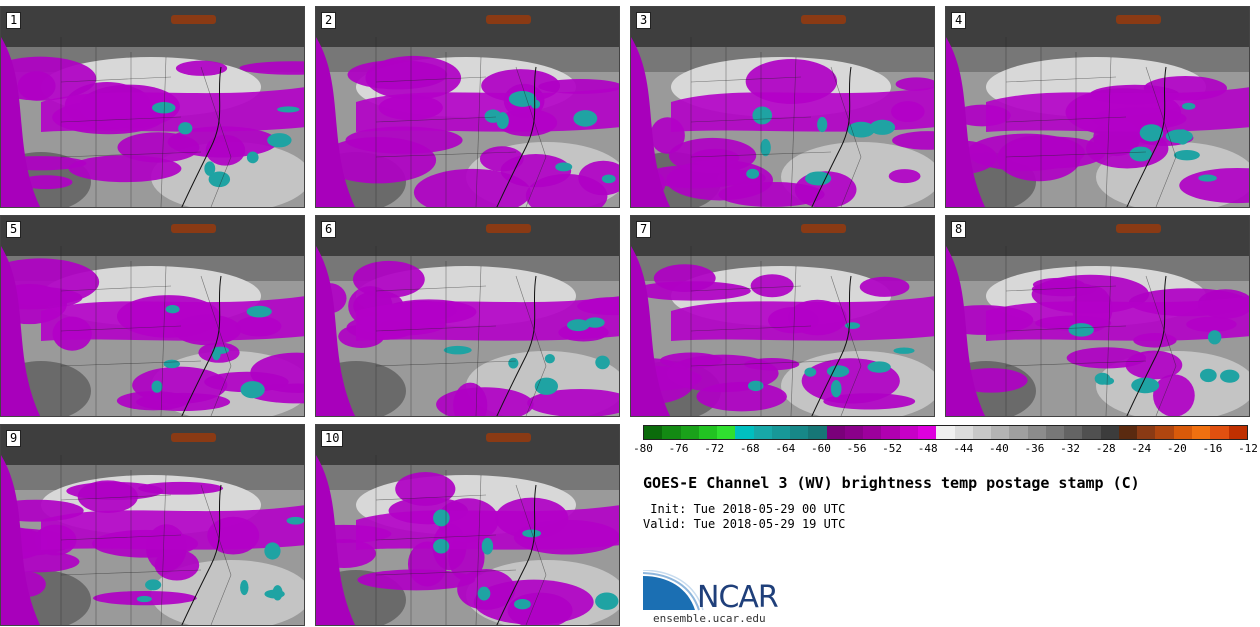 The height and width of the screenshot is (627, 1260). What do you see at coordinates (329, 229) in the screenshot?
I see `panel-label: 6` at bounding box center [329, 229].